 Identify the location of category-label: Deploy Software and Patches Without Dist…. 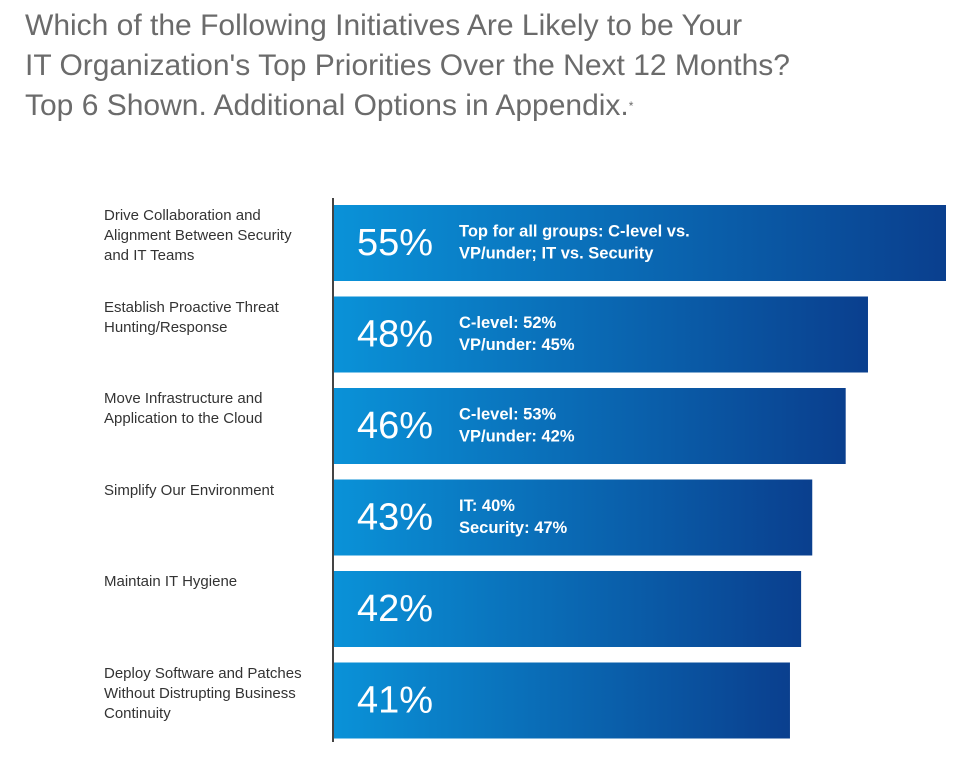
(203, 693).